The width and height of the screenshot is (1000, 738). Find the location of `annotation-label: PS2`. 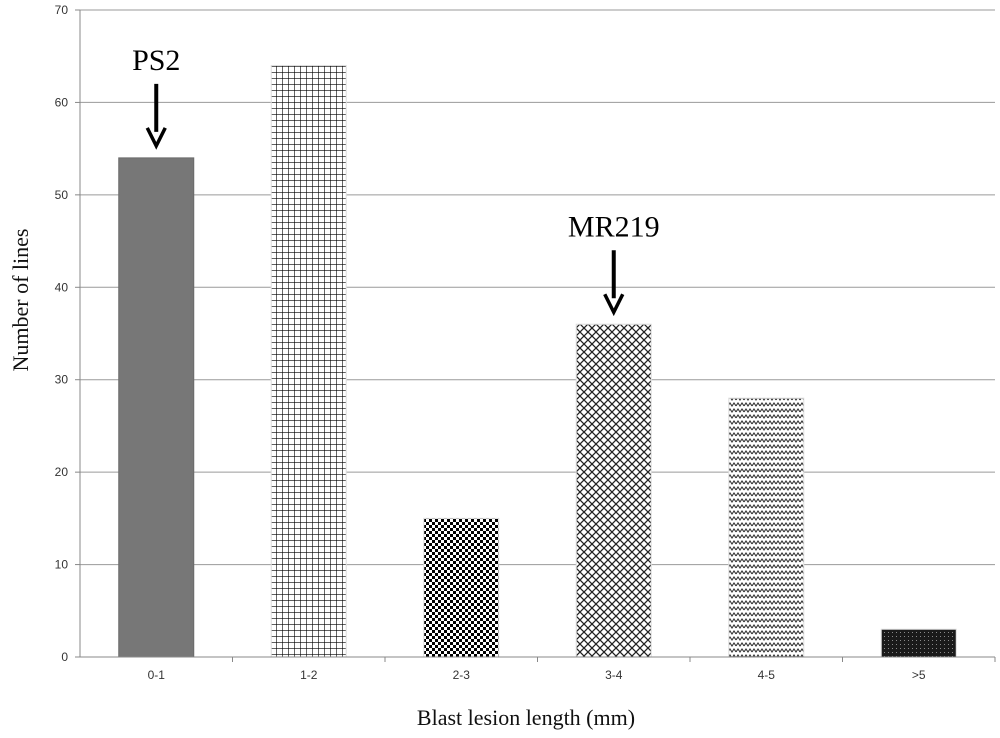

annotation-label: PS2 is located at coordinates (156, 60).